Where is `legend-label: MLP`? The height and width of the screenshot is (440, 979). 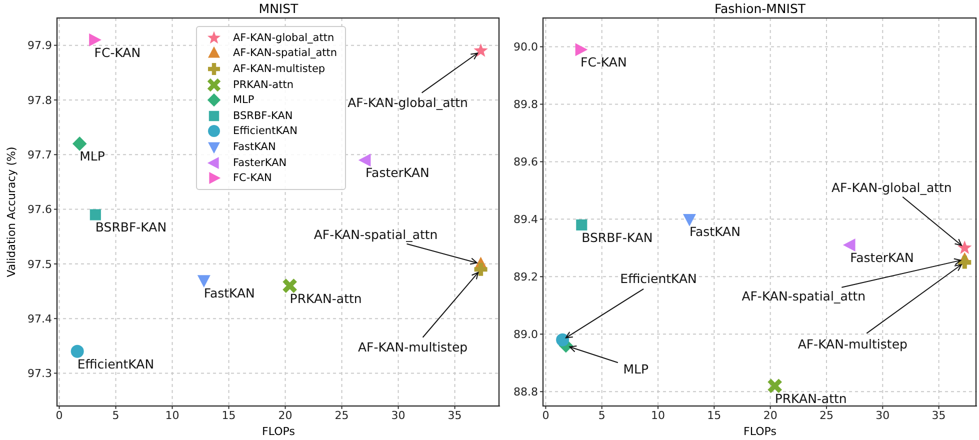
legend-label: MLP is located at coordinates (243, 100).